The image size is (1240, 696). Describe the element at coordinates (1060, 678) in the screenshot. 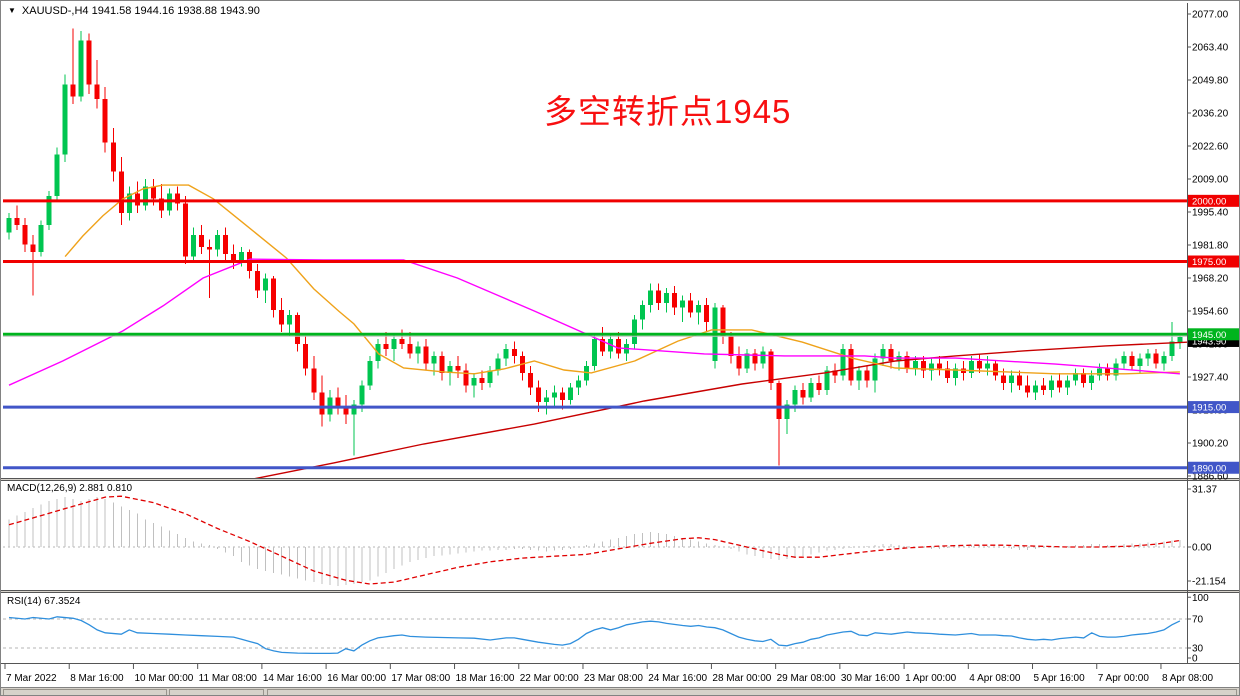

I see `date-axis-label: 5 Apr 16:00` at that location.